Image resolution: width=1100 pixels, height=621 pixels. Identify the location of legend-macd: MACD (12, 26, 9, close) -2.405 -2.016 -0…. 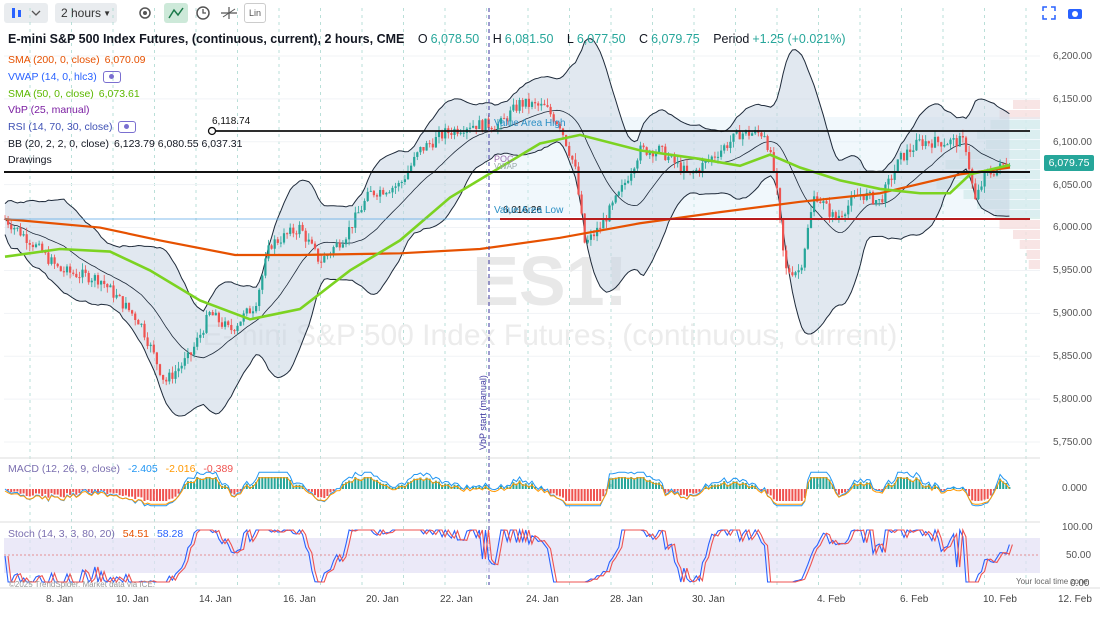
(120, 469).